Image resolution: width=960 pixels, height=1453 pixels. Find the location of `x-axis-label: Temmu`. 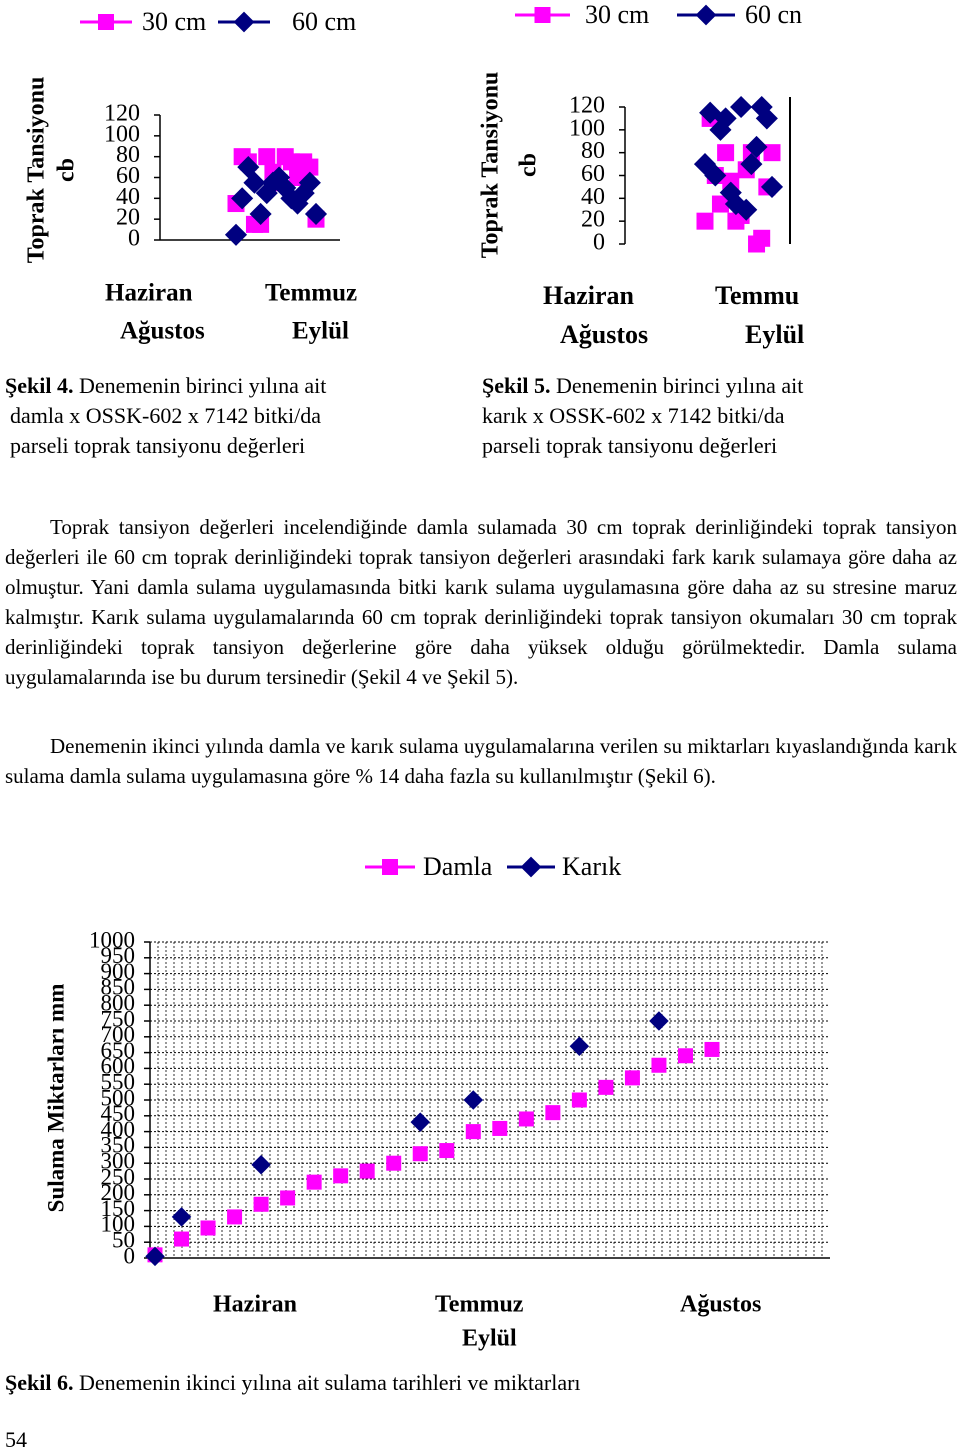

x-axis-label: Temmu is located at coordinates (757, 295).